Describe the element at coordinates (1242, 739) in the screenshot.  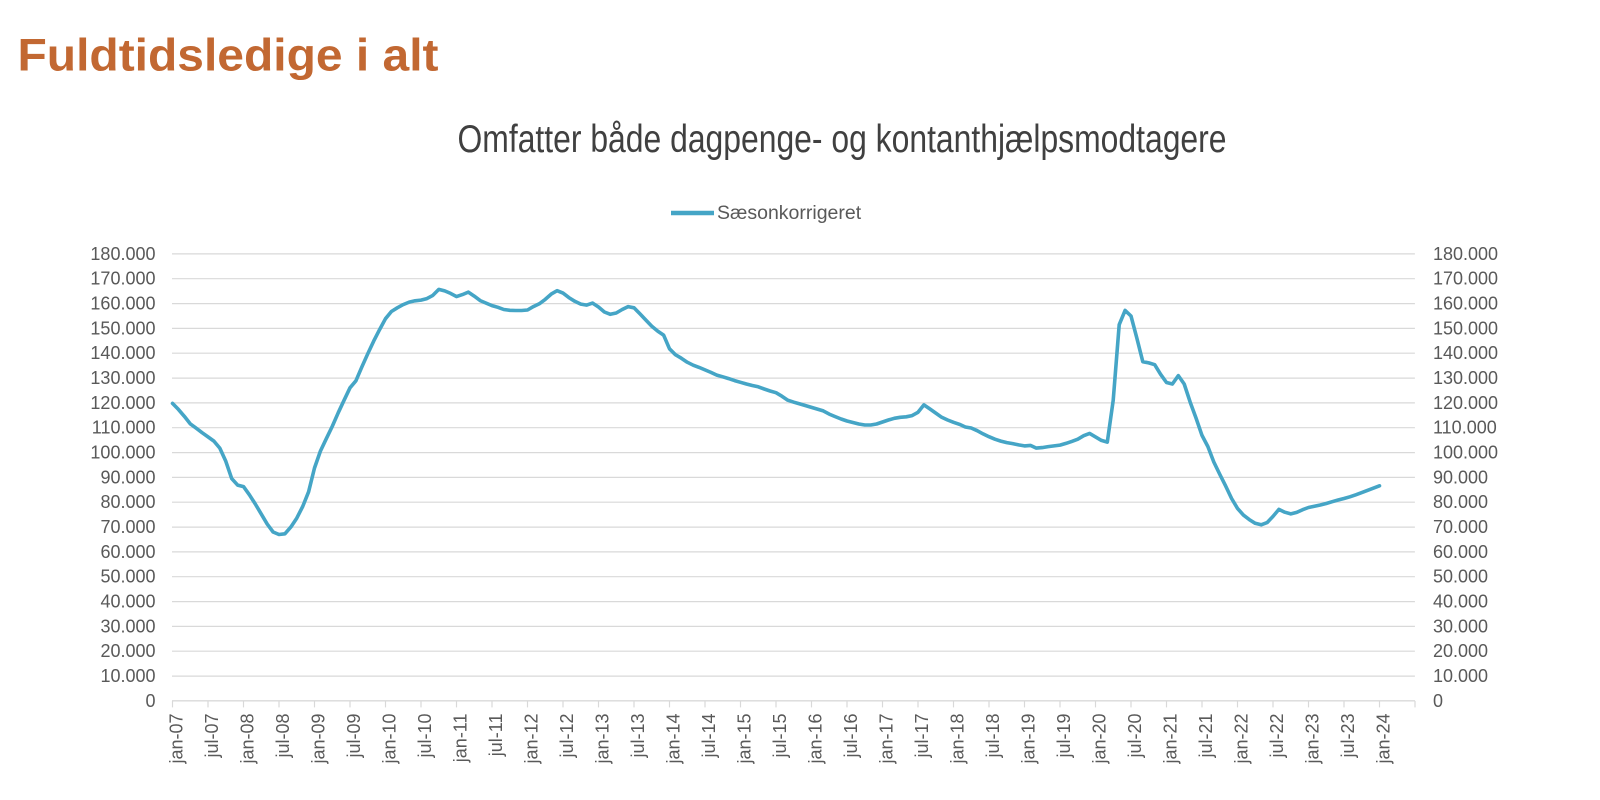
I see `svg-text: jan-22` at that location.